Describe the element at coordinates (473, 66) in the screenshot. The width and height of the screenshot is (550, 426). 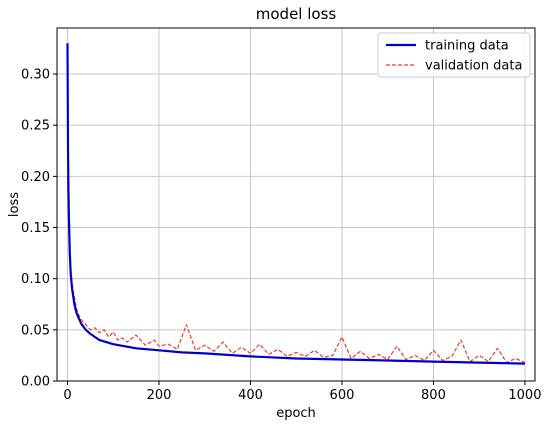
I see `legend-label: validation data` at that location.